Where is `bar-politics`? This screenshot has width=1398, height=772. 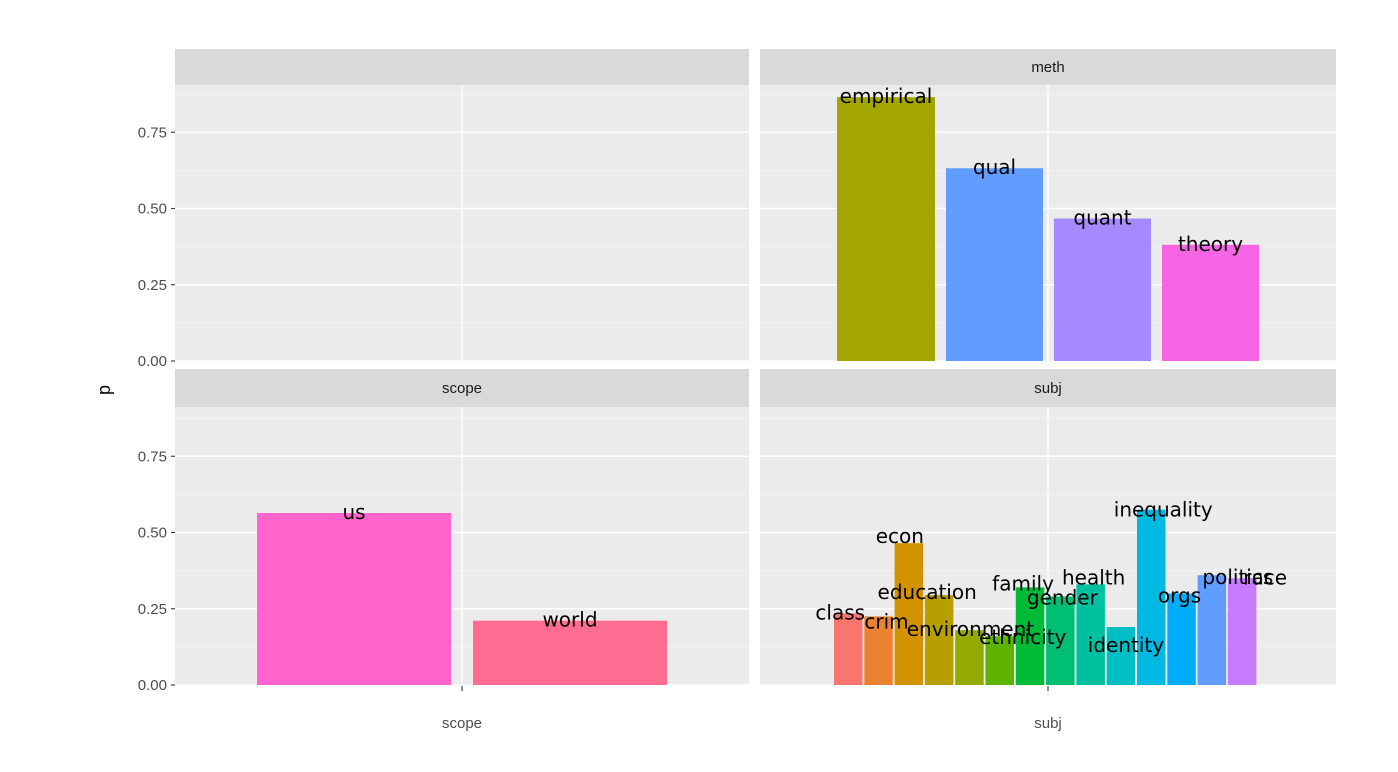 bar-politics is located at coordinates (1212, 630).